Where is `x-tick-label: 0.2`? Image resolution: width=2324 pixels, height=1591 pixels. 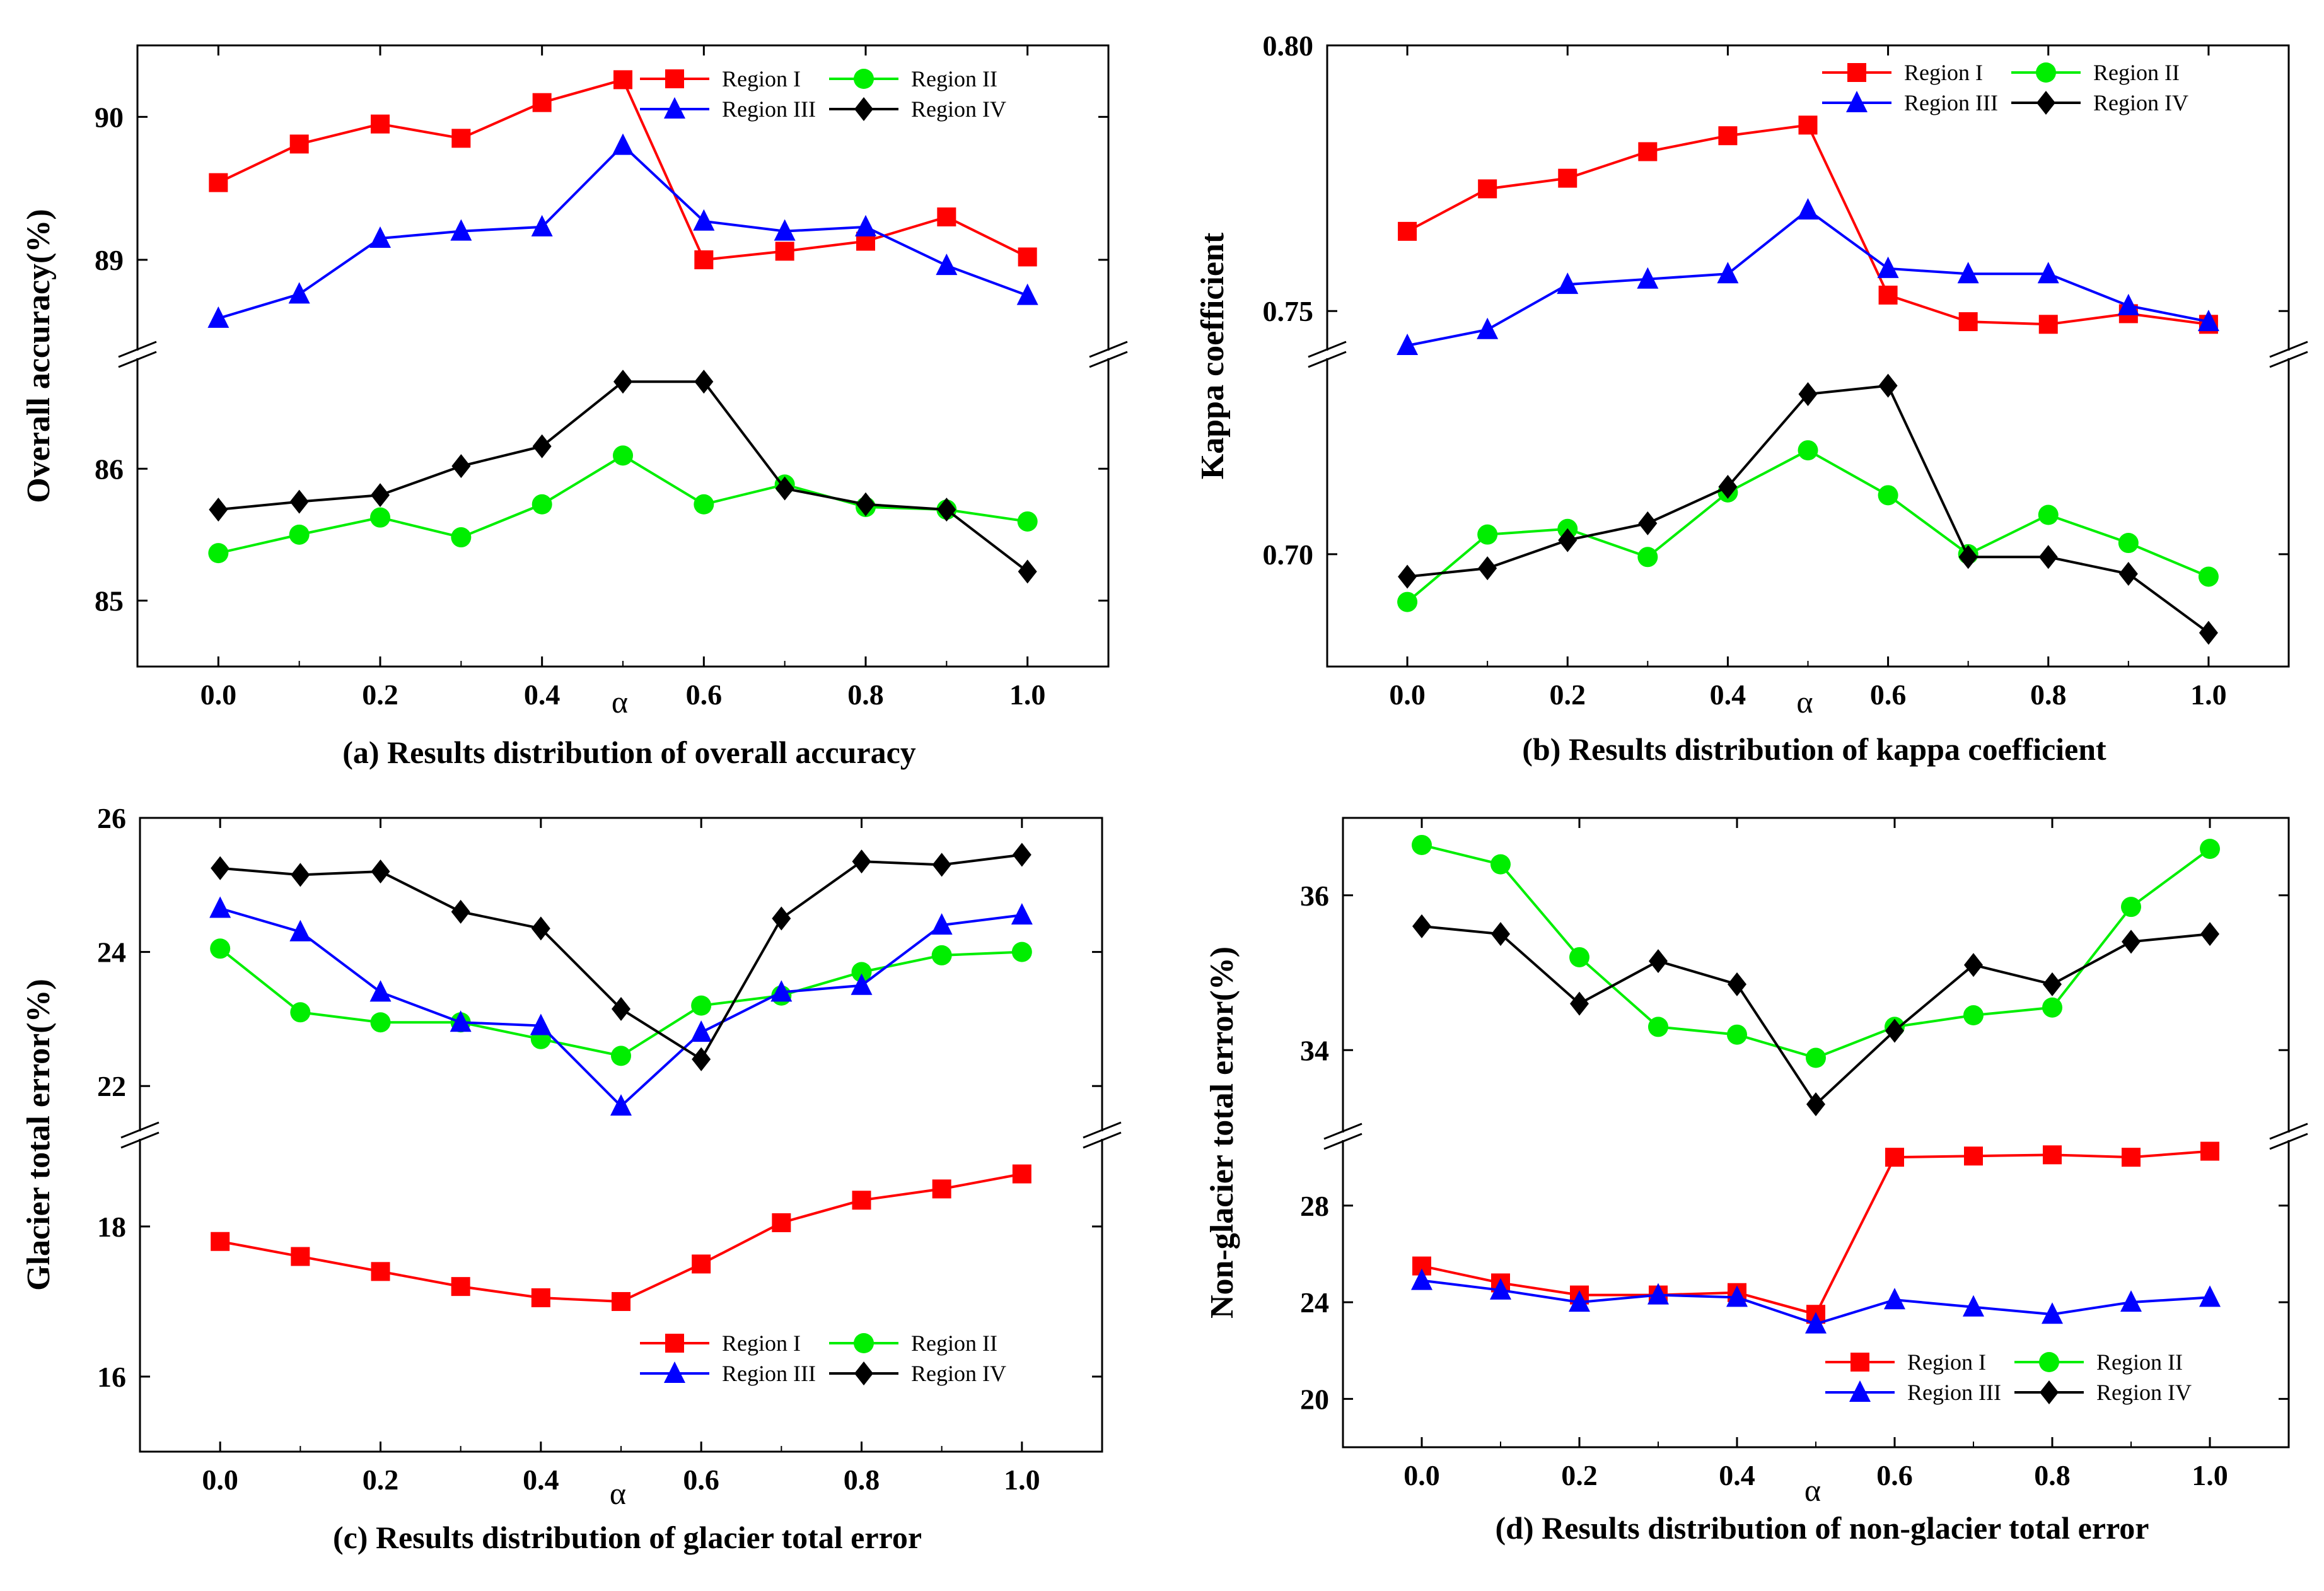
x-tick-label: 0.2 is located at coordinates (1579, 1475).